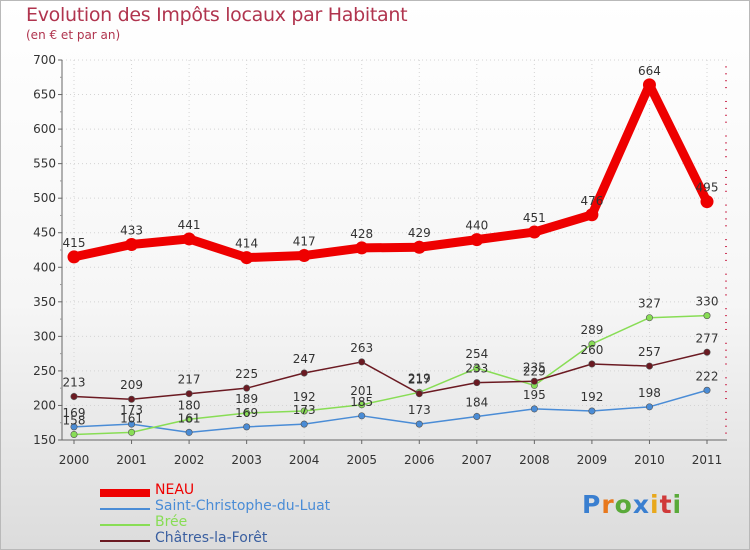 The height and width of the screenshot is (550, 750). What do you see at coordinates (361, 348) in the screenshot?
I see `data-label: 263` at bounding box center [361, 348].